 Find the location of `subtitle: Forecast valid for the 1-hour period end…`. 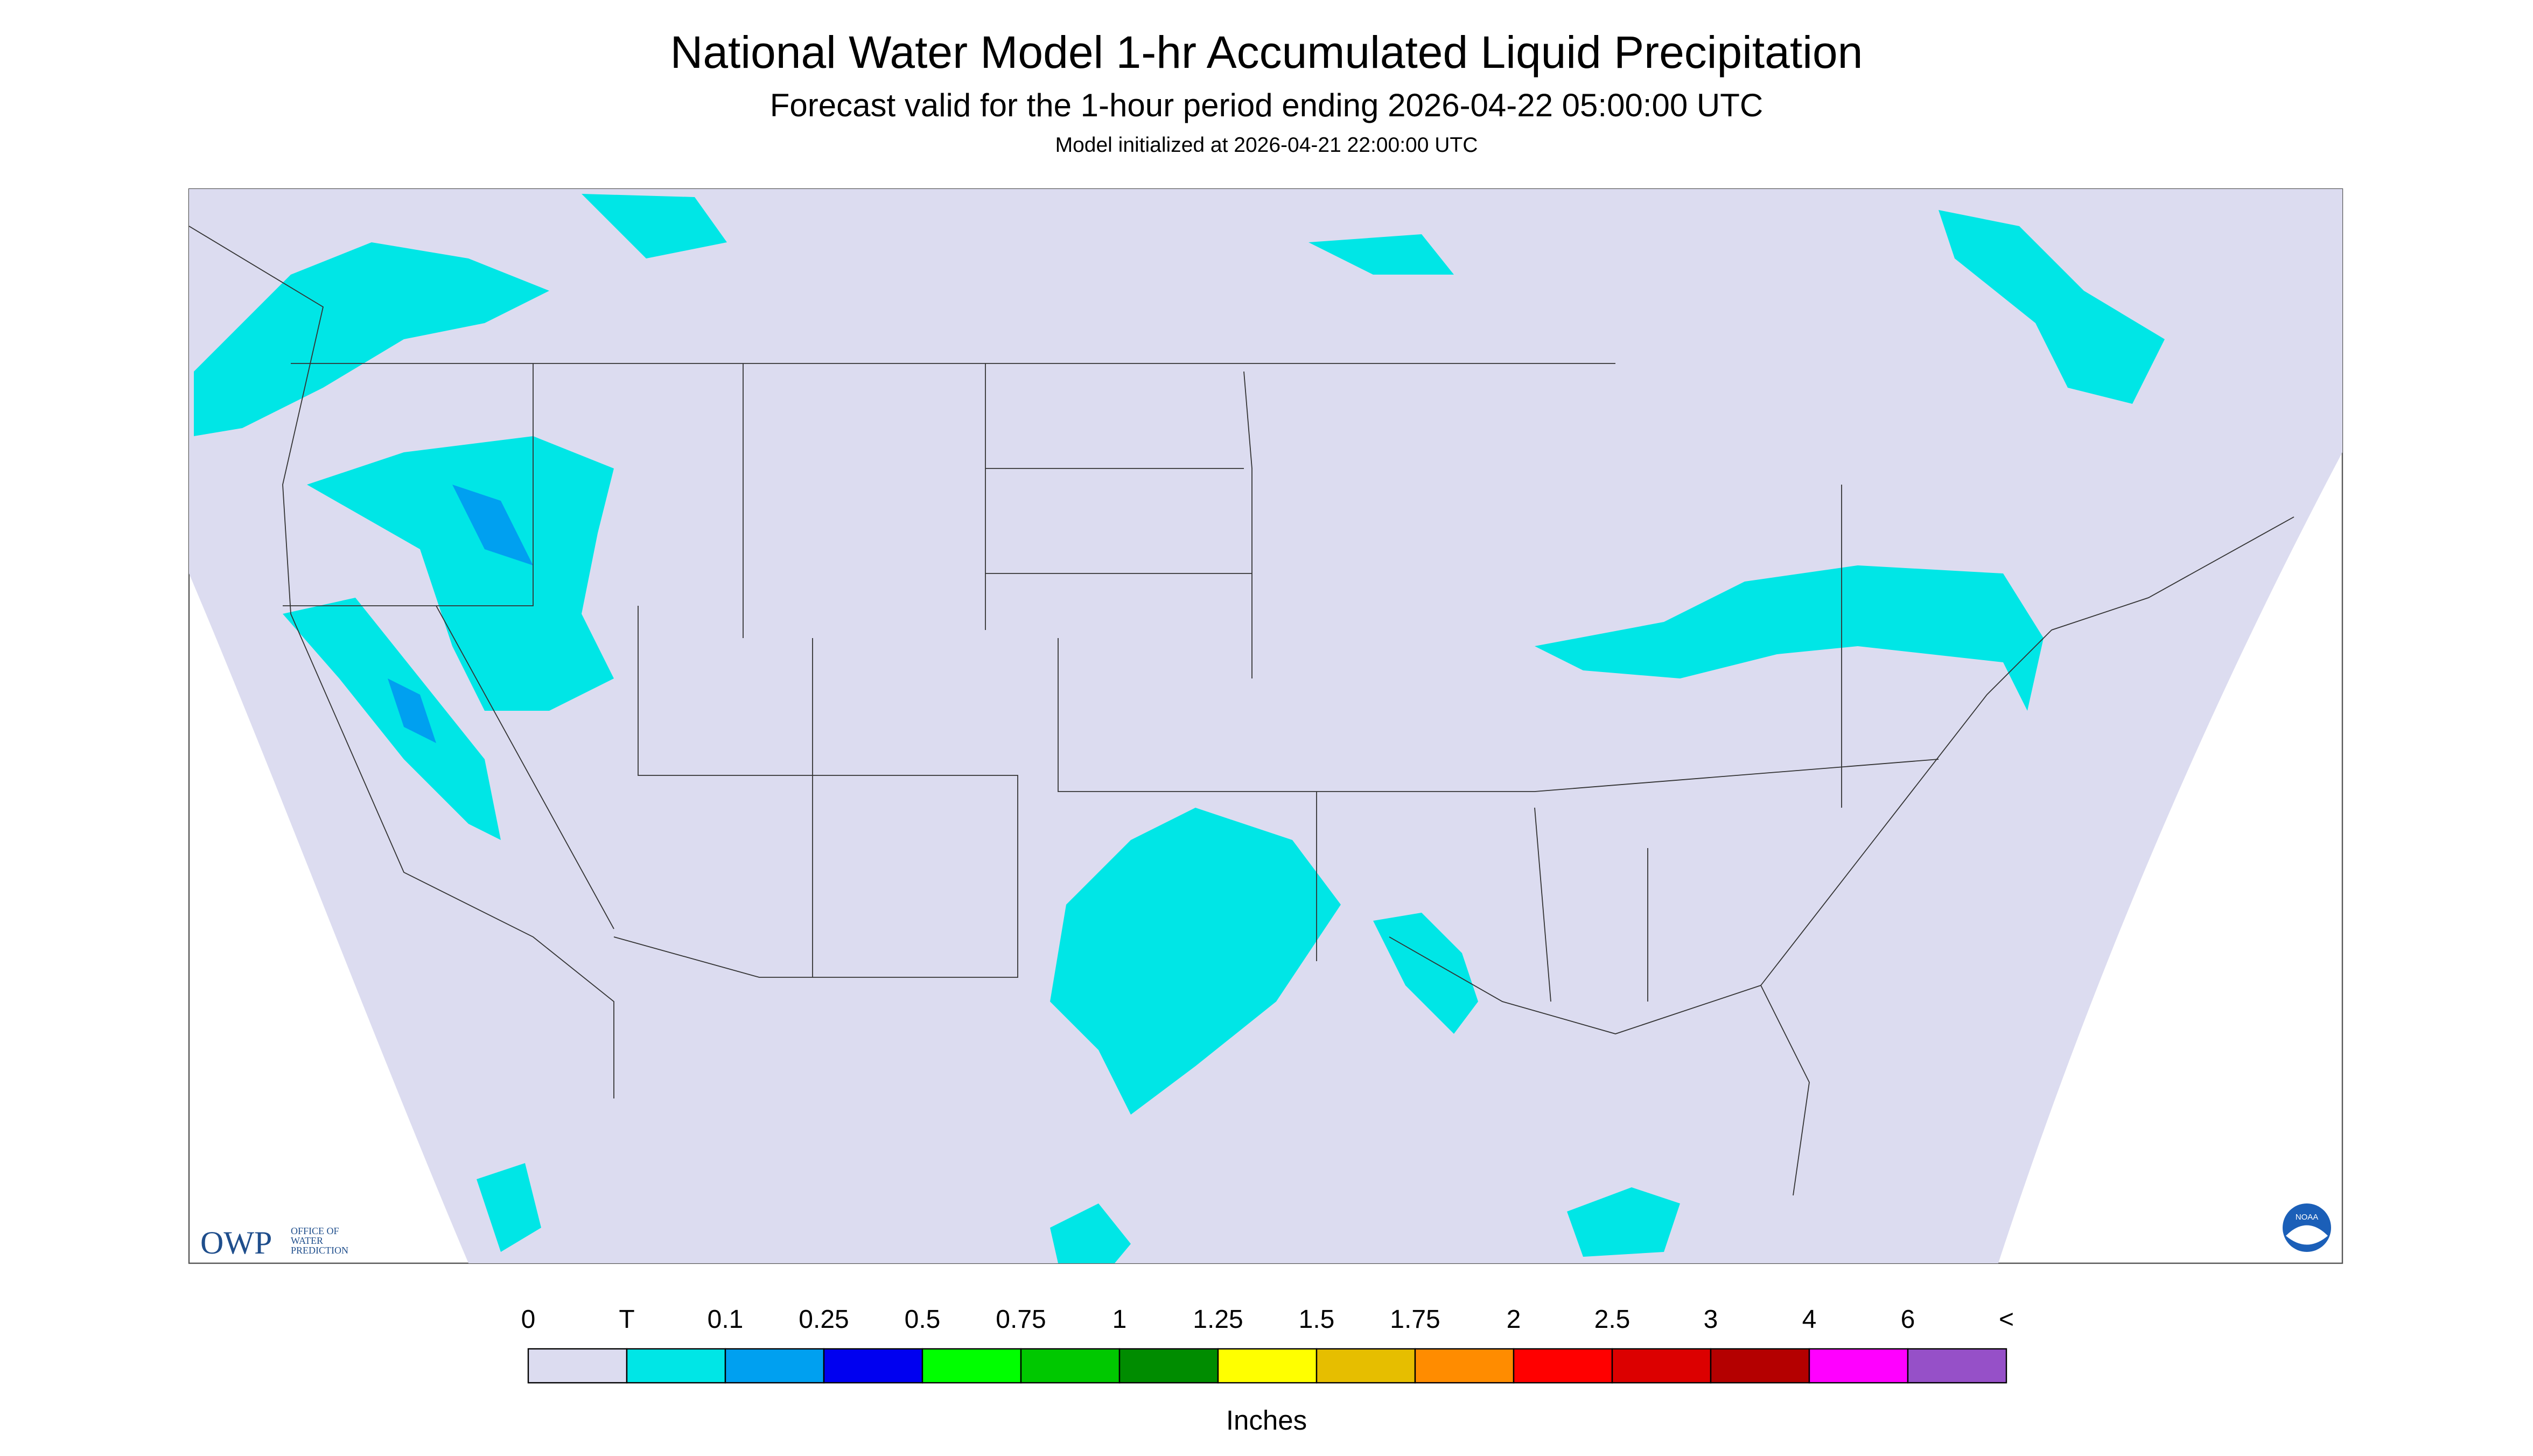

subtitle: Forecast valid for the 1-hour period end… is located at coordinates (1266, 105).